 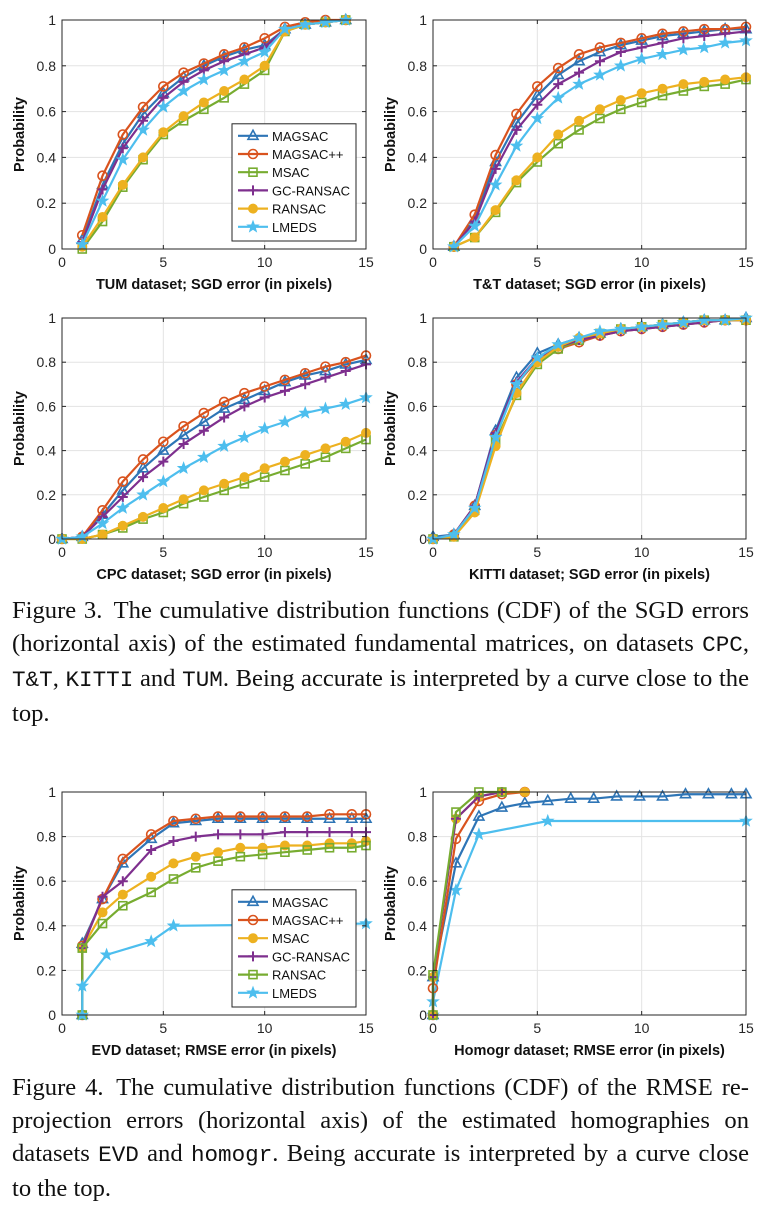 I want to click on series-line-lmeds, so click(x=214, y=468).